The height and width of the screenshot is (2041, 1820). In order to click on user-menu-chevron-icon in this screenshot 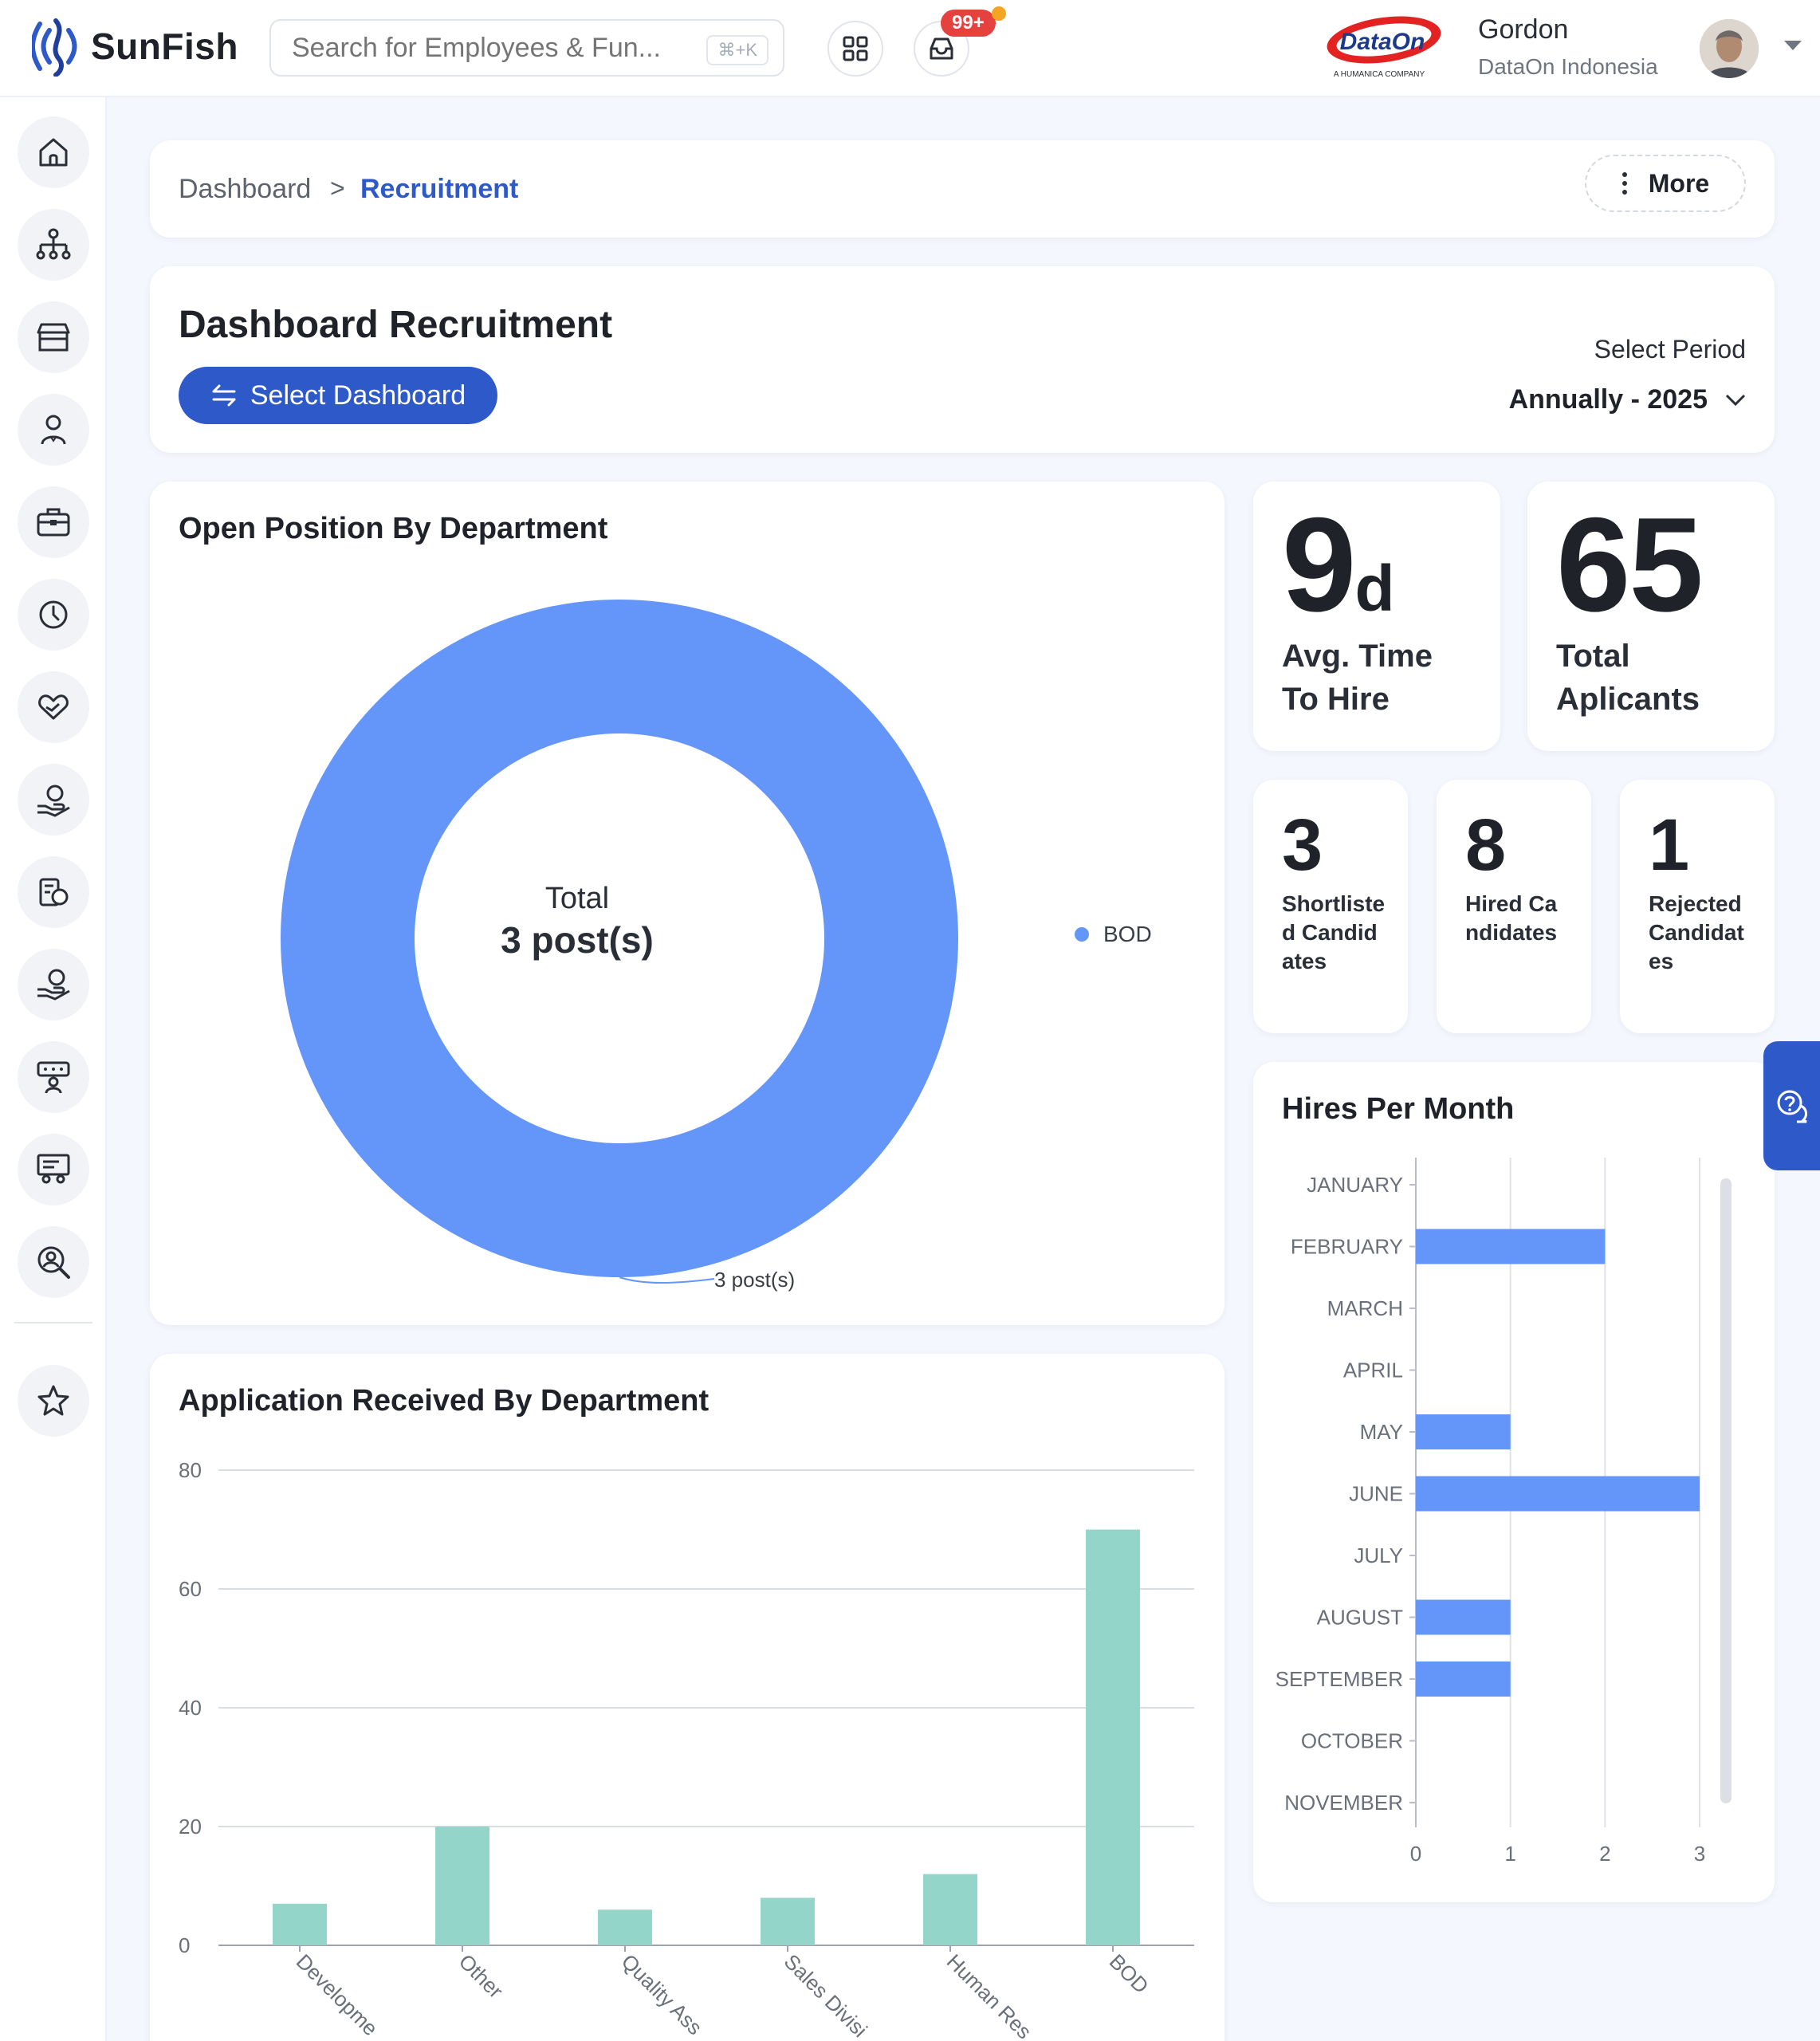, I will do `click(1793, 47)`.